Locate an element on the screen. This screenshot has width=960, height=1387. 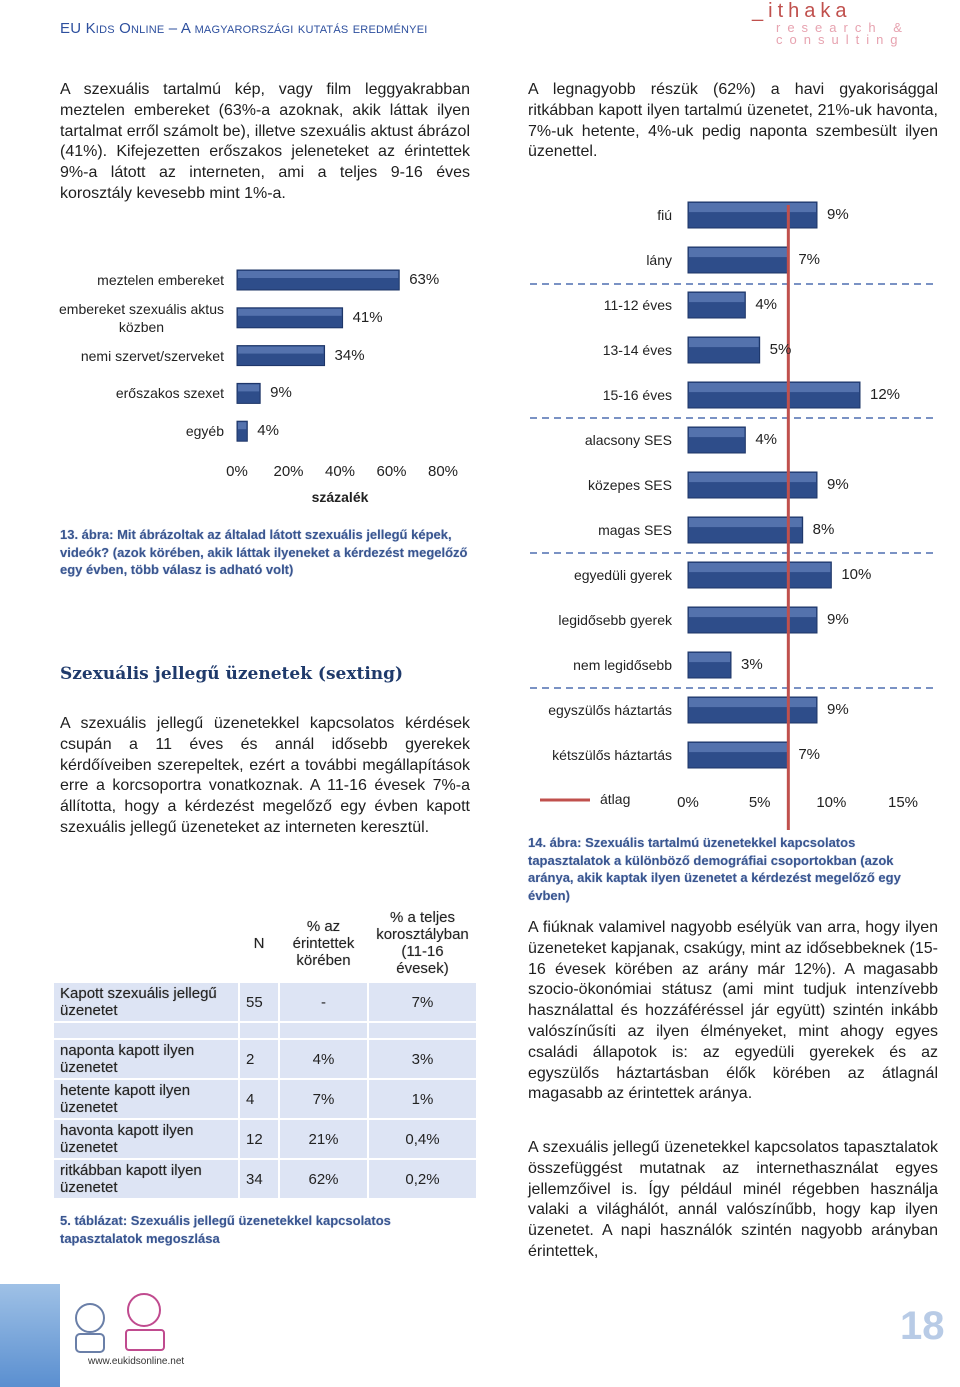
row-label: ritkábban kapott ilyen üzenetet is located at coordinates (146, 1179).